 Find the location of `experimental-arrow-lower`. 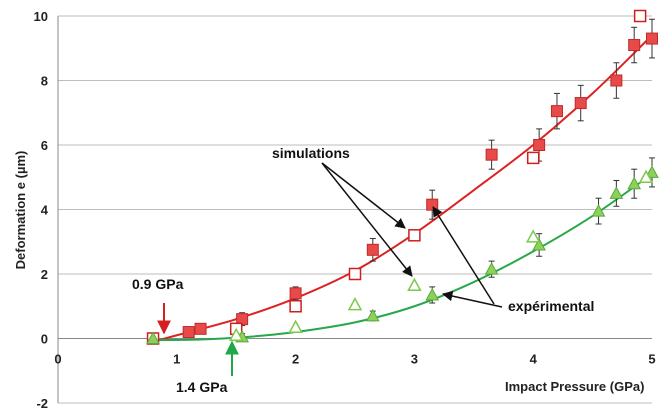

experimental-arrow-lower is located at coordinates (472, 299).